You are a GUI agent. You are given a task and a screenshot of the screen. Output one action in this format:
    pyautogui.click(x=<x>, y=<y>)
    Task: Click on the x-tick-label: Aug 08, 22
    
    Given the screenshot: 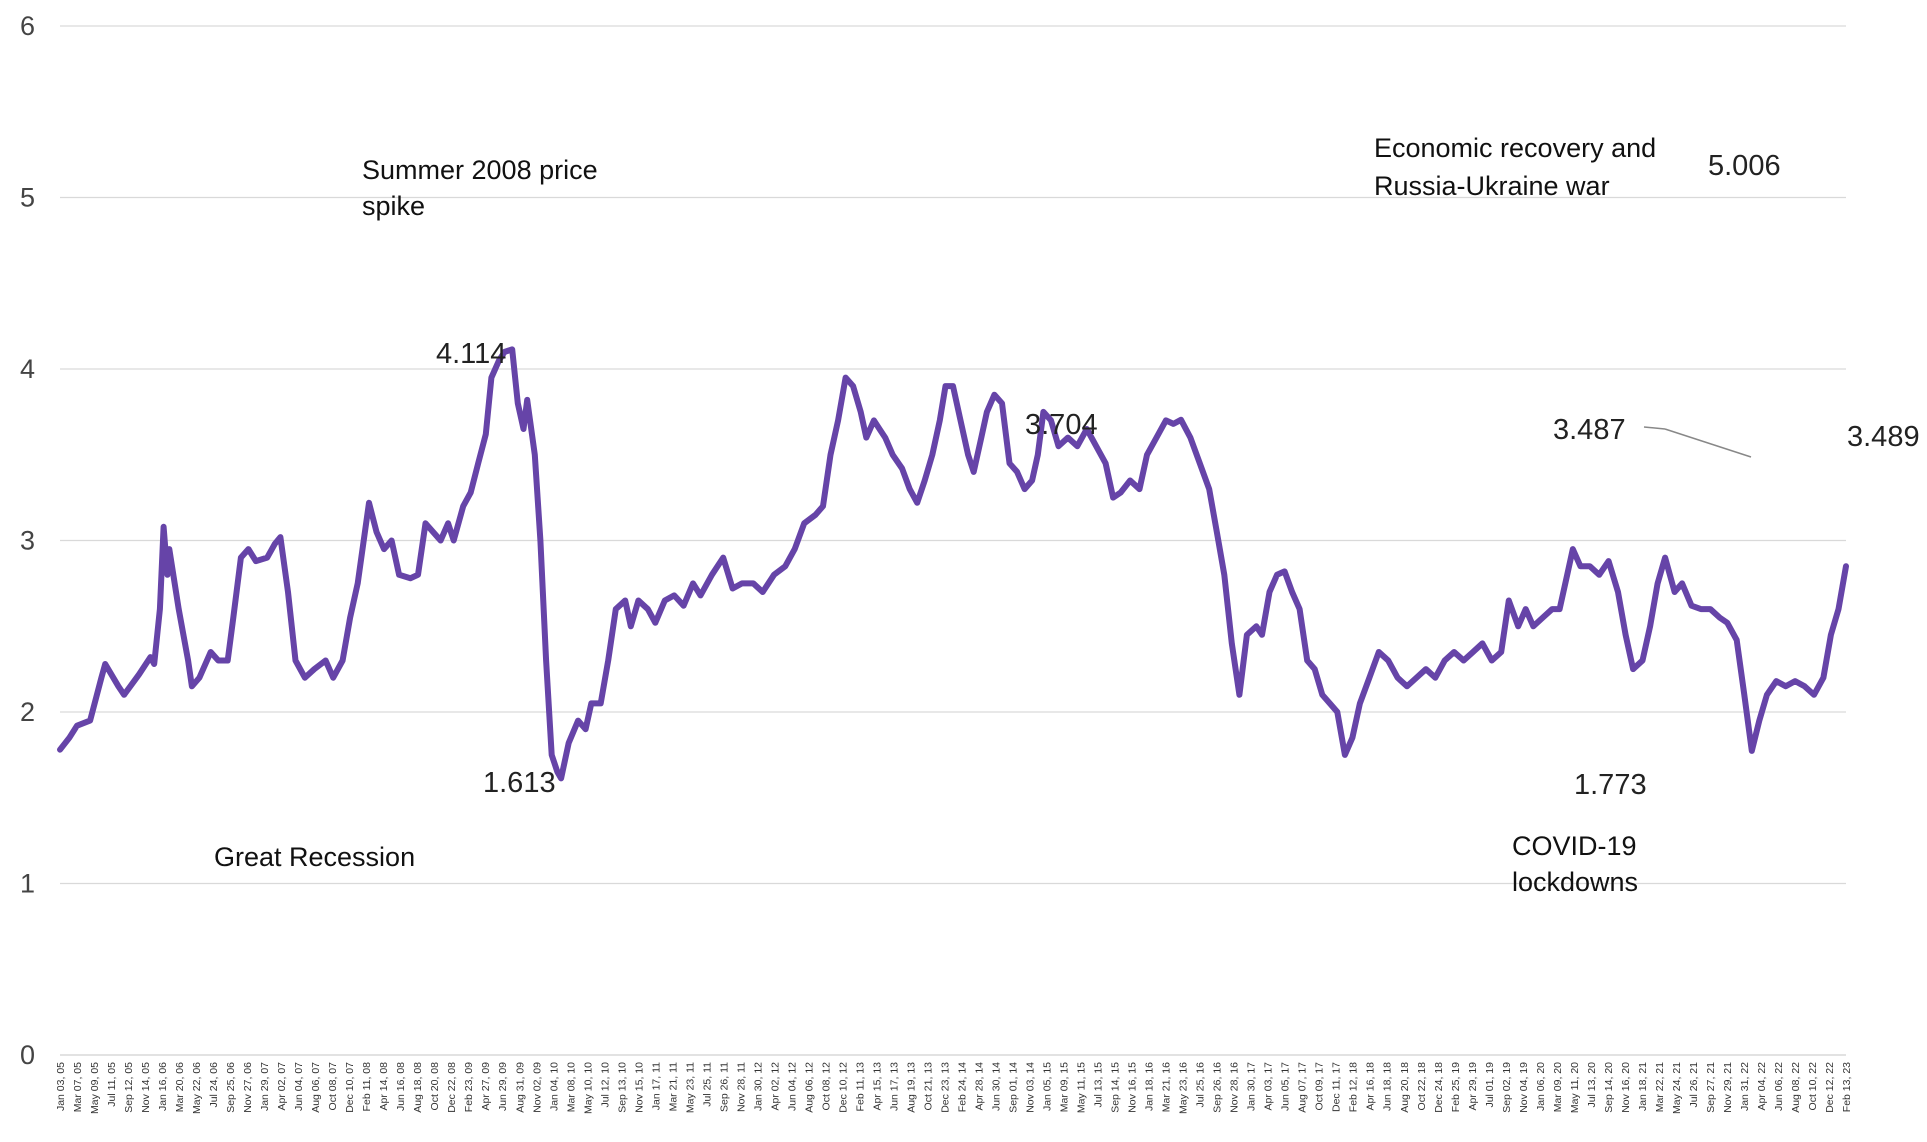 What is the action you would take?
    pyautogui.click(x=1796, y=1087)
    